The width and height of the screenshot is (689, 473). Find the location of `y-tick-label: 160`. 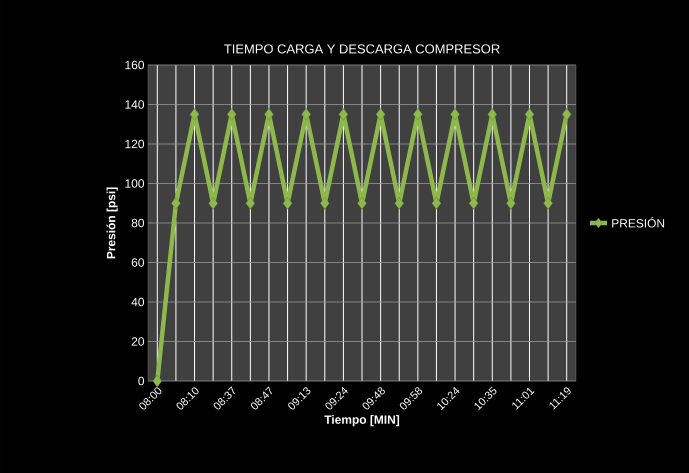

y-tick-label: 160 is located at coordinates (134, 65).